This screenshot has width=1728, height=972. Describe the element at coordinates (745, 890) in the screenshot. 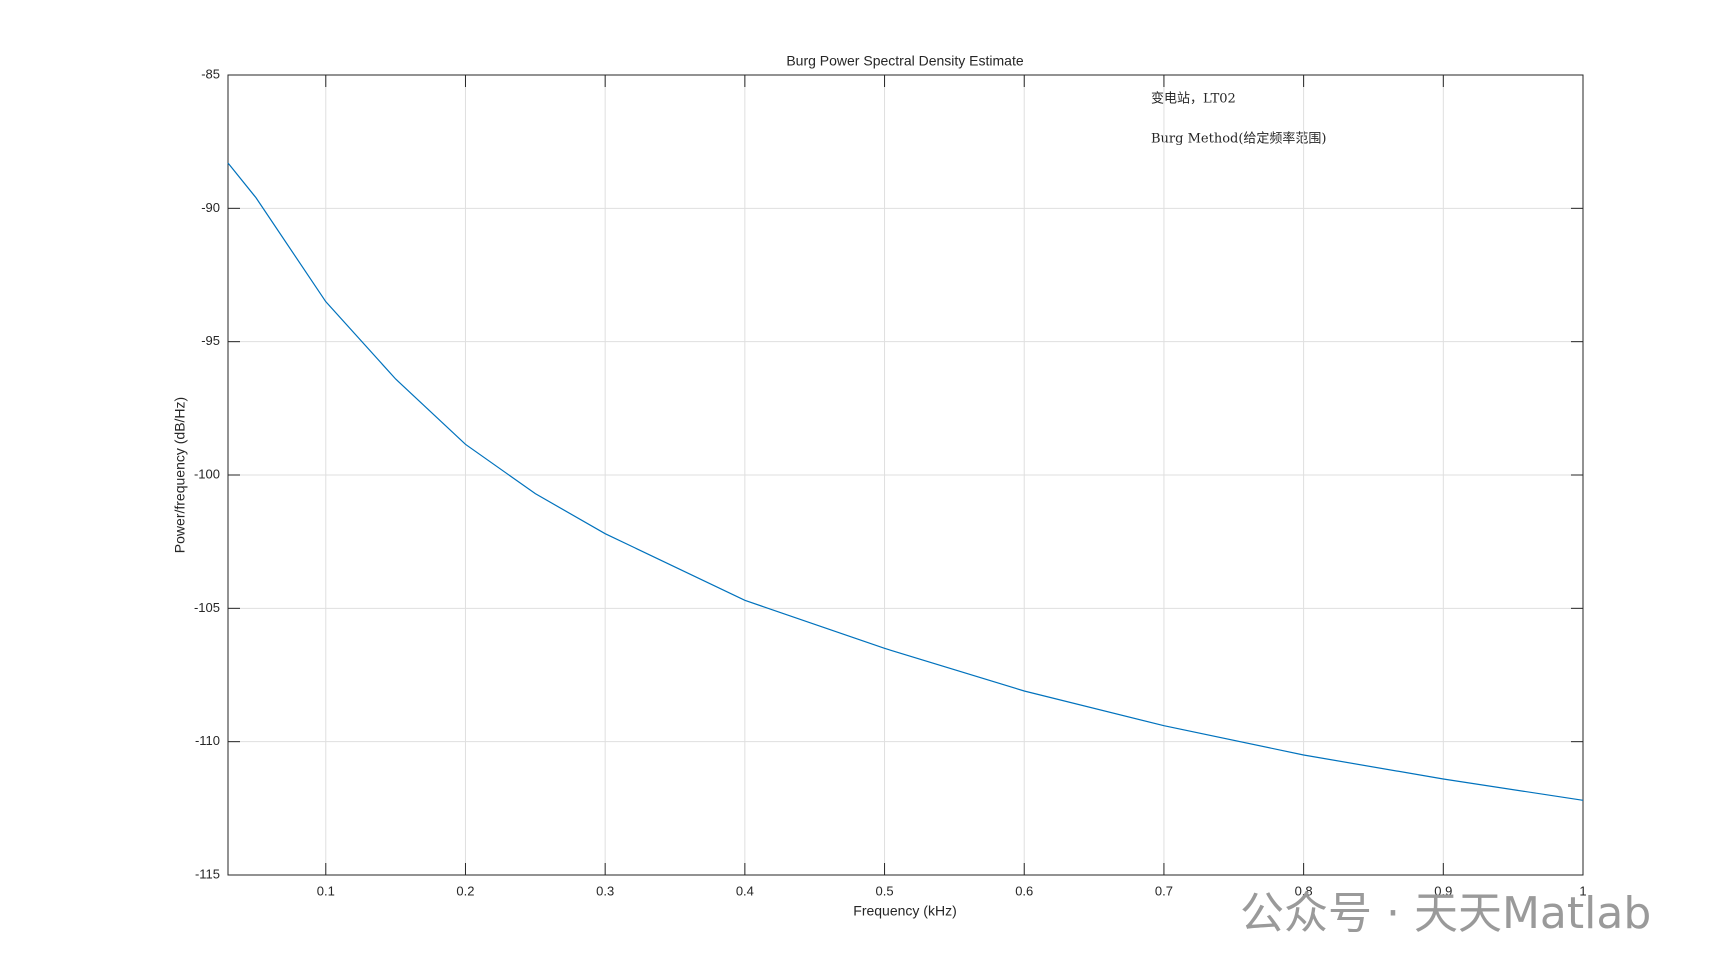

I see `x-tick-label: 0.4` at that location.